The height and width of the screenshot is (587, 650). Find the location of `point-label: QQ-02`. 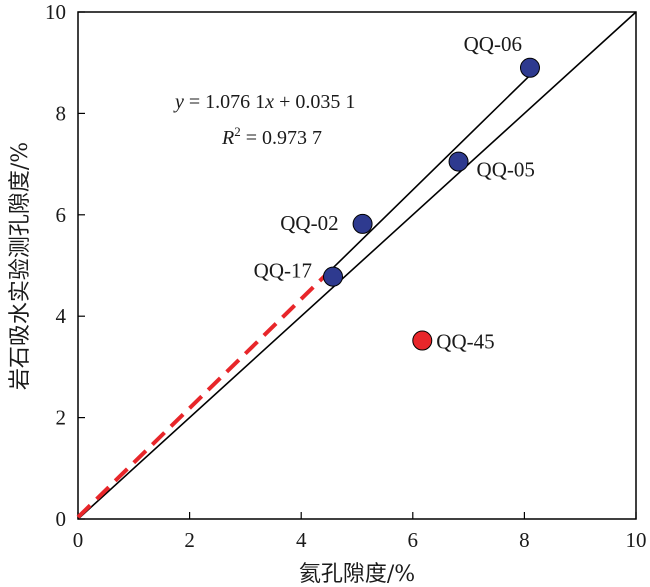

point-label: QQ-02 is located at coordinates (309, 223).